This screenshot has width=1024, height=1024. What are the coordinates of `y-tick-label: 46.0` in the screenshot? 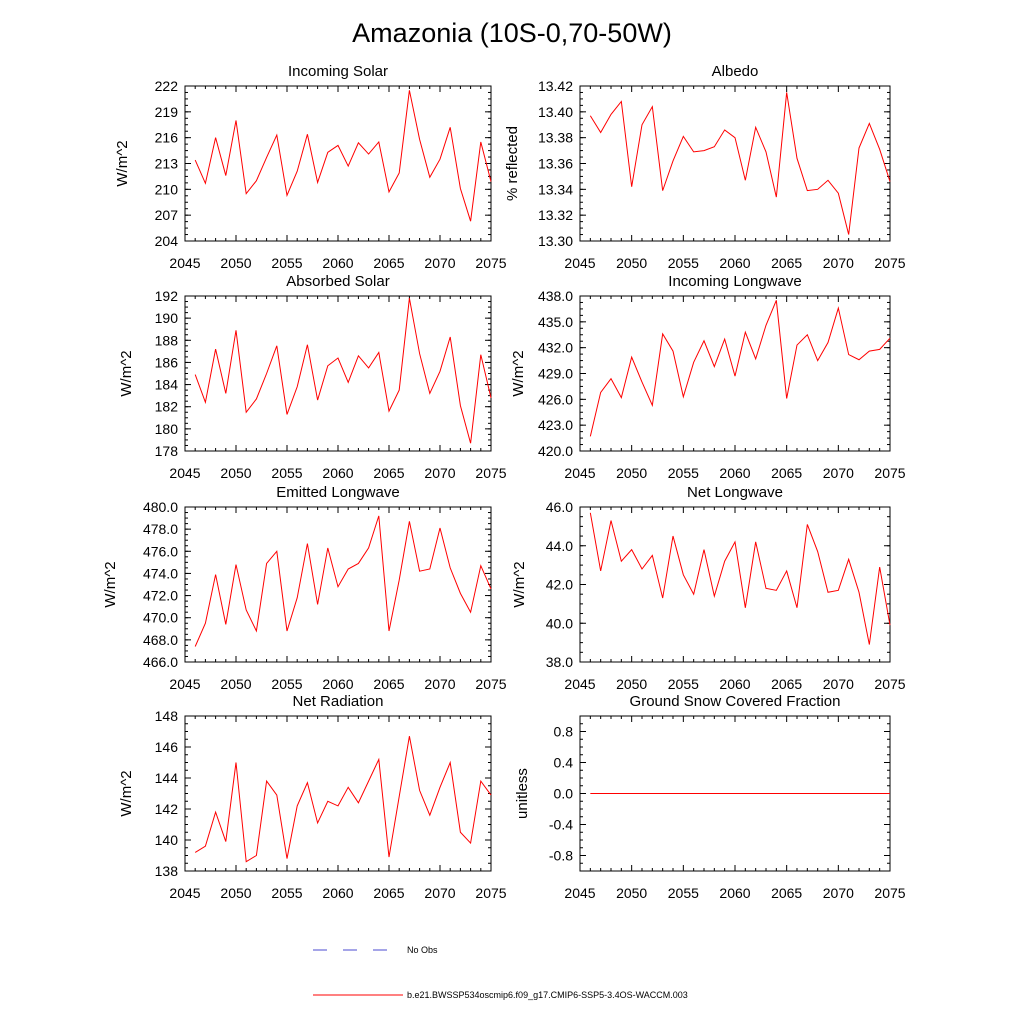 It's located at (559, 507).